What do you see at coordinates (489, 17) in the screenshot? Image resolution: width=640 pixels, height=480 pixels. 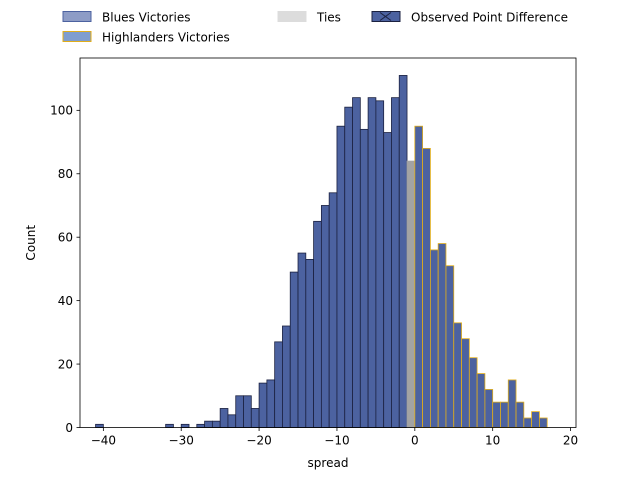 I see `legend-label: Observed Point Difference` at bounding box center [489, 17].